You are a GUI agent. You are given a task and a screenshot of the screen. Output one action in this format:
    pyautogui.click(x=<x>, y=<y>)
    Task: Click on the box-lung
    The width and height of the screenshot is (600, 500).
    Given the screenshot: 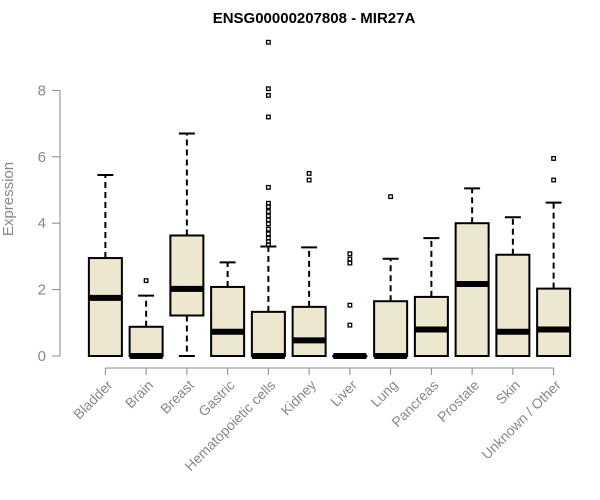 What is the action you would take?
    pyautogui.click(x=391, y=276)
    